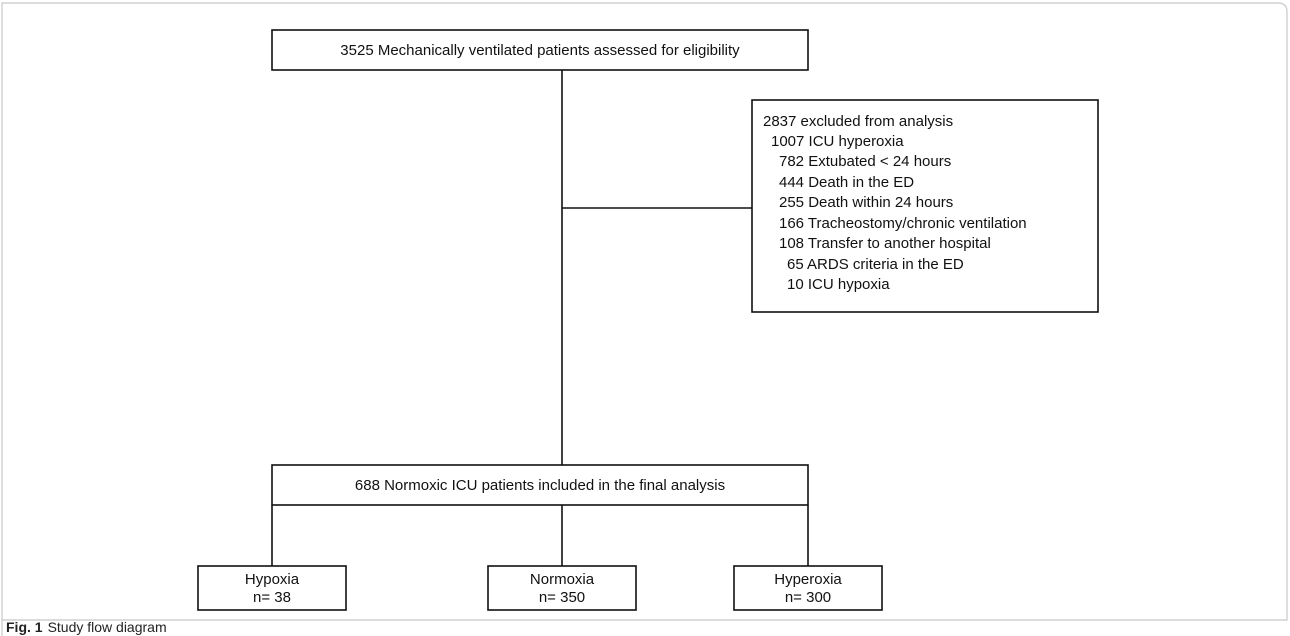  Describe the element at coordinates (903, 223) in the screenshot. I see `exclusion-item: 166 Tracheostomy/chronic ventilation` at that location.